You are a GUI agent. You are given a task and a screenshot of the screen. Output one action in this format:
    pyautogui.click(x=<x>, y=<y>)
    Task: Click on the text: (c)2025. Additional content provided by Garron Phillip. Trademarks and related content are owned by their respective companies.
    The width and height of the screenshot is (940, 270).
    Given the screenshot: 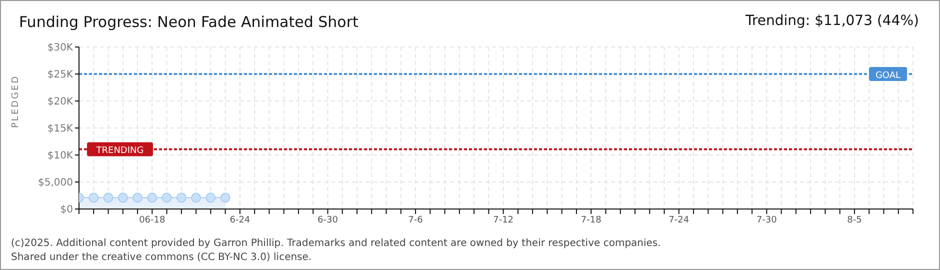 What is the action you would take?
    pyautogui.click(x=336, y=244)
    